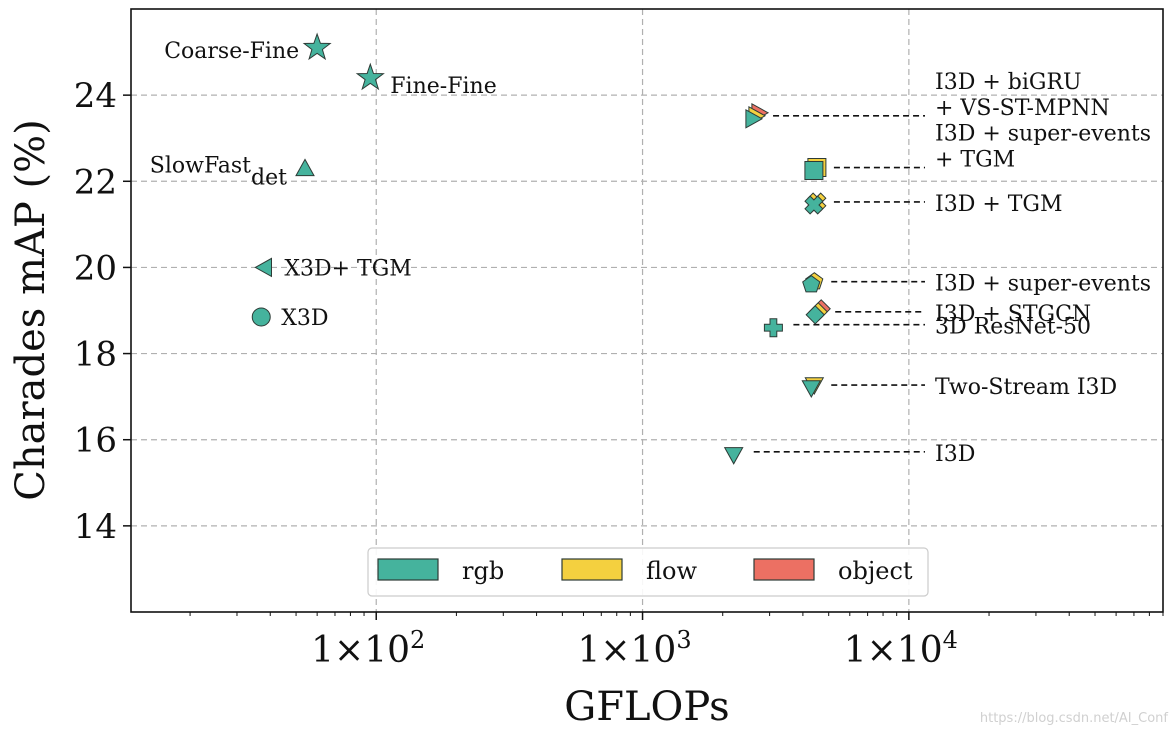 Image resolution: width=1176 pixels, height=732 pixels. I want to click on leader-lines, so click(839, 284).